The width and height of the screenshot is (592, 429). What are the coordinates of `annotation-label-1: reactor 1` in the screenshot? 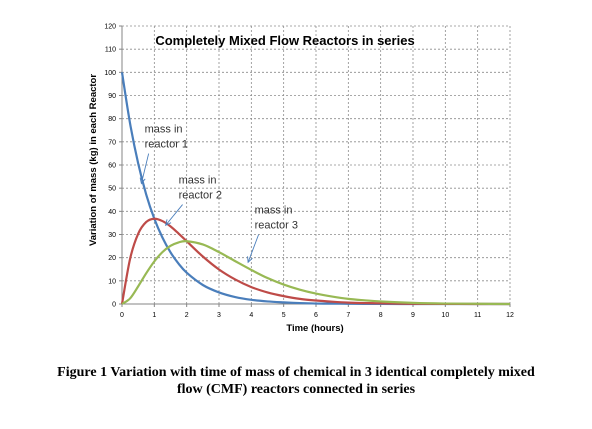 It's located at (166, 145).